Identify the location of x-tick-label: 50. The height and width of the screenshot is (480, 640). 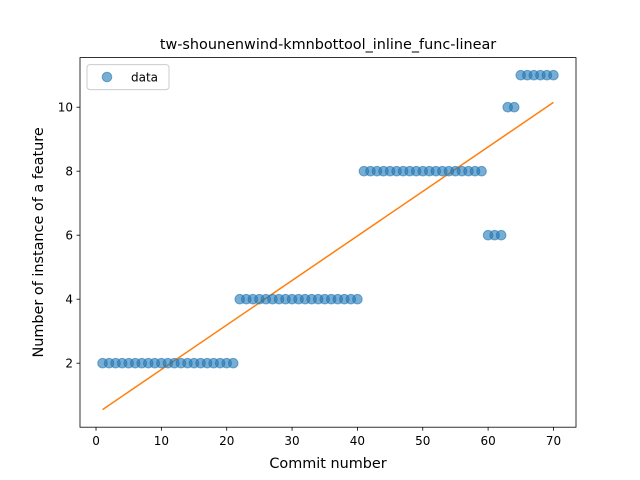
(422, 441).